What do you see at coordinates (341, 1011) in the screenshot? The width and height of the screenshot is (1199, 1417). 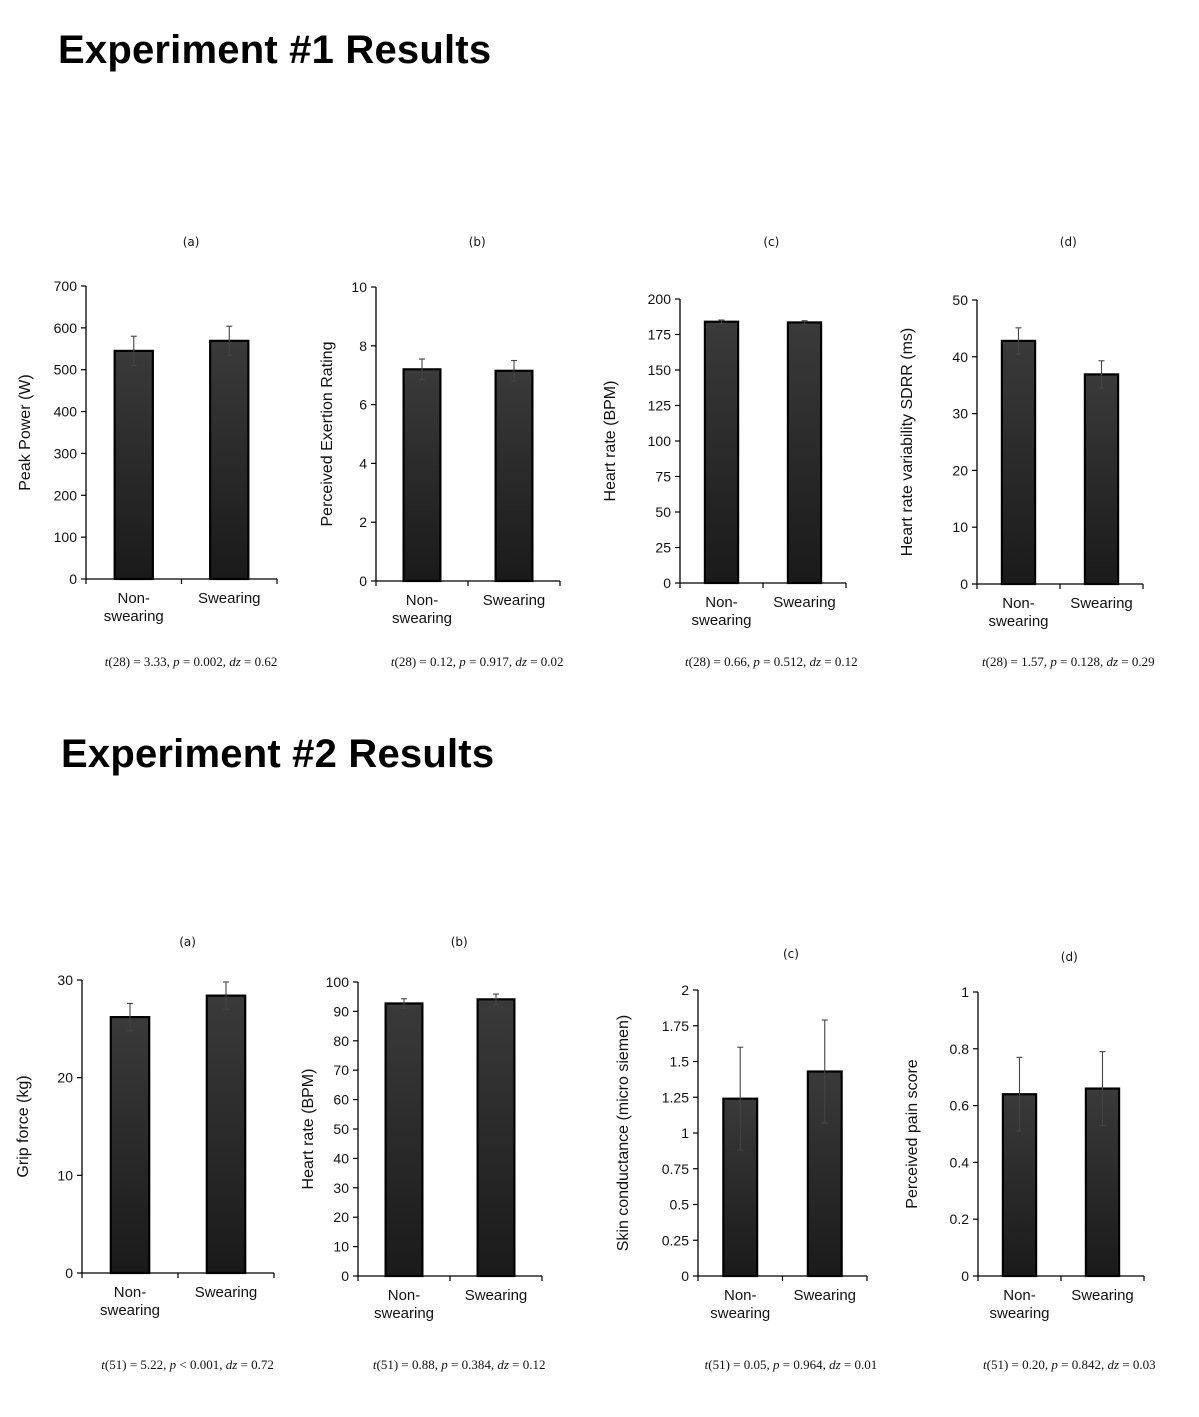 I see `chart-6-y-tick-label: 90` at bounding box center [341, 1011].